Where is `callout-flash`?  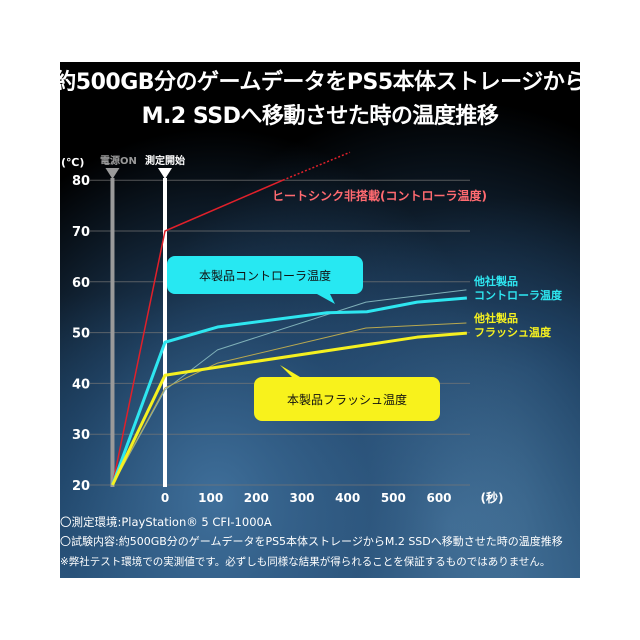
callout-flash is located at coordinates (347, 393).